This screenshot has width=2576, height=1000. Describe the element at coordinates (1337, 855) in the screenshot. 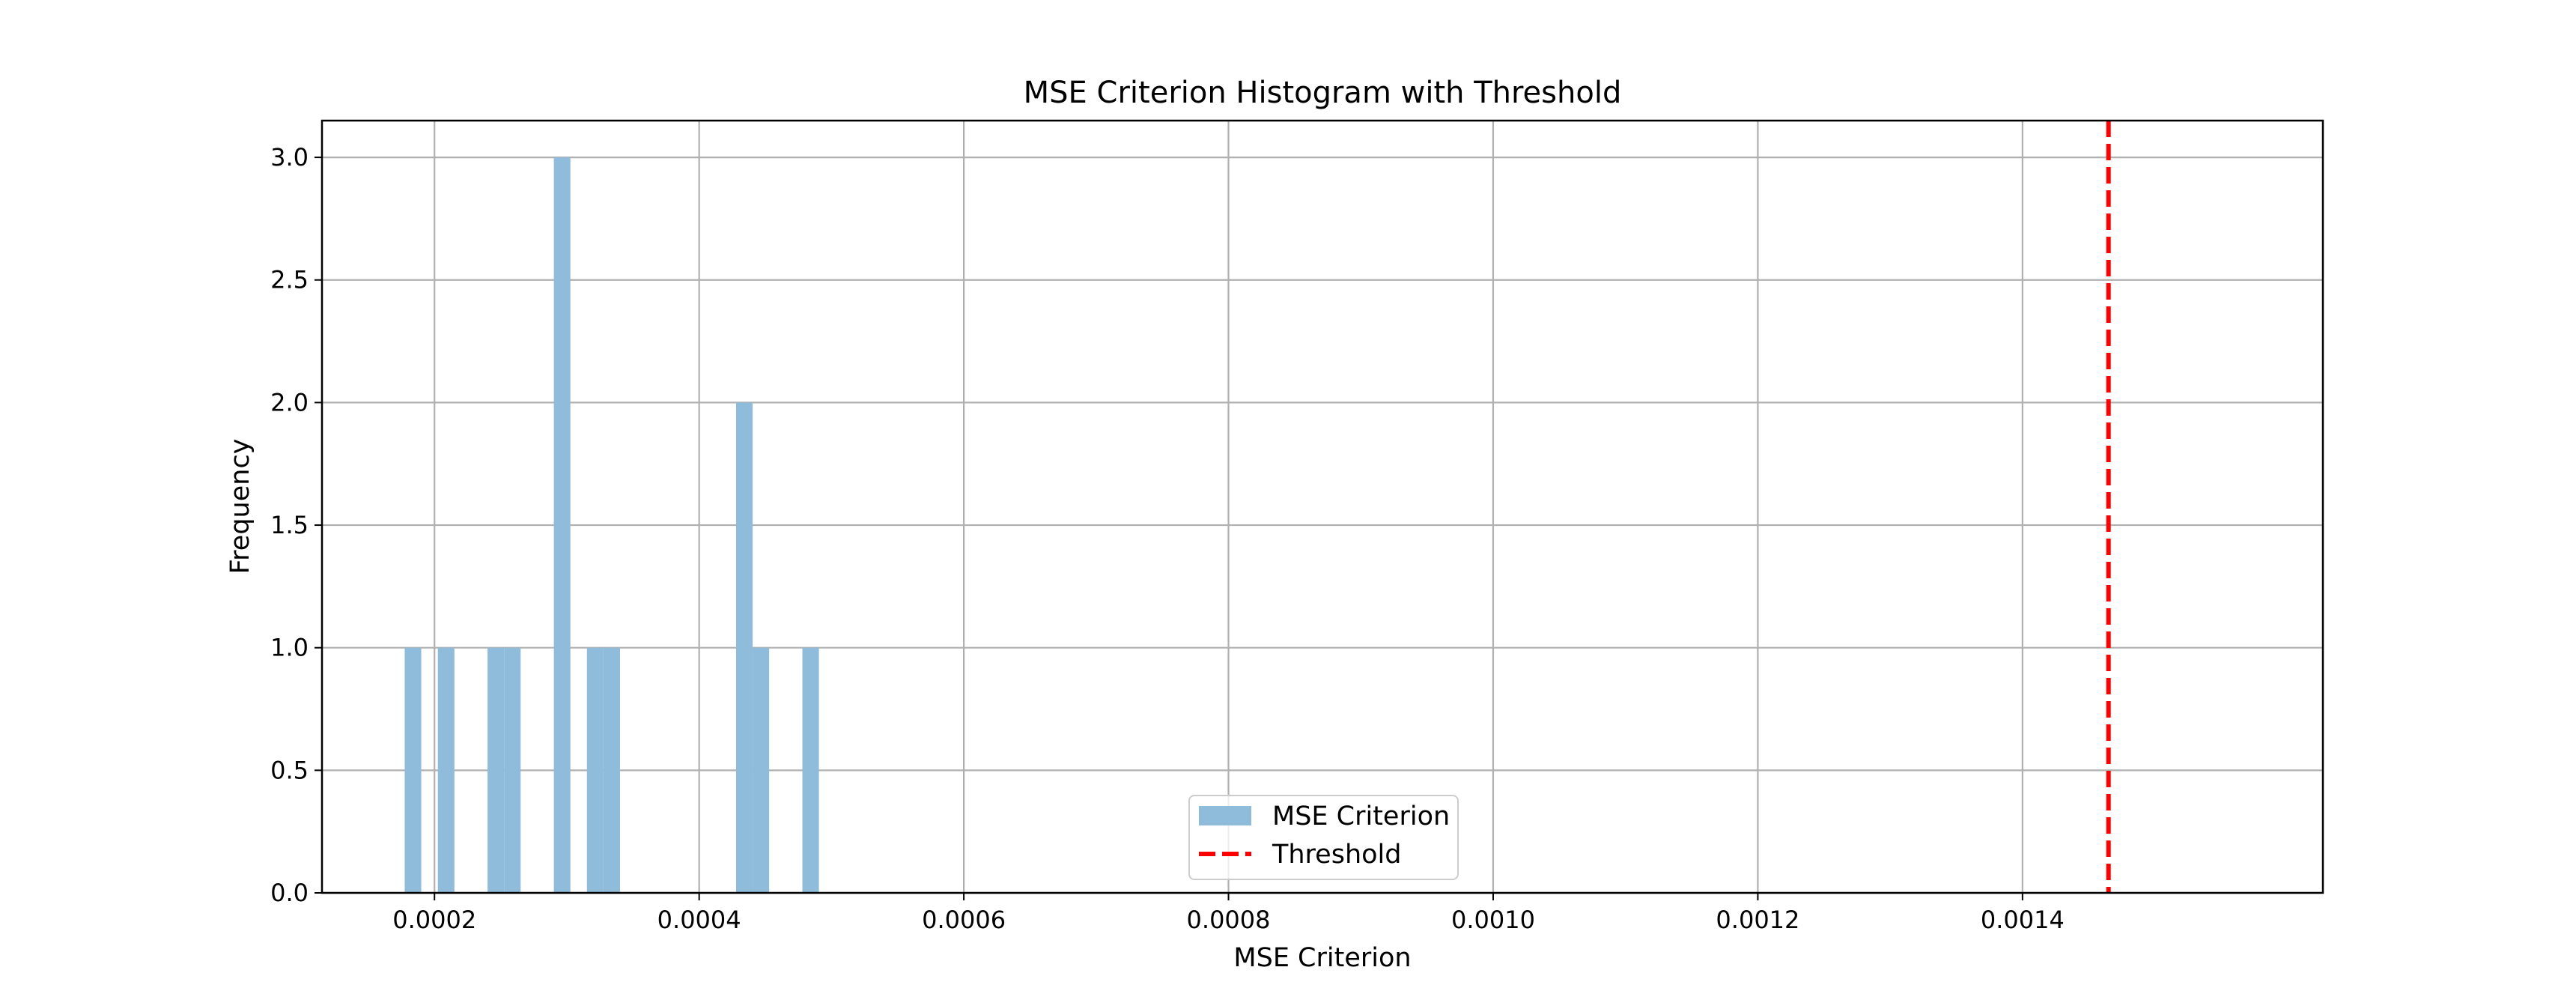

I see `legend-label-threshold: Threshold` at that location.